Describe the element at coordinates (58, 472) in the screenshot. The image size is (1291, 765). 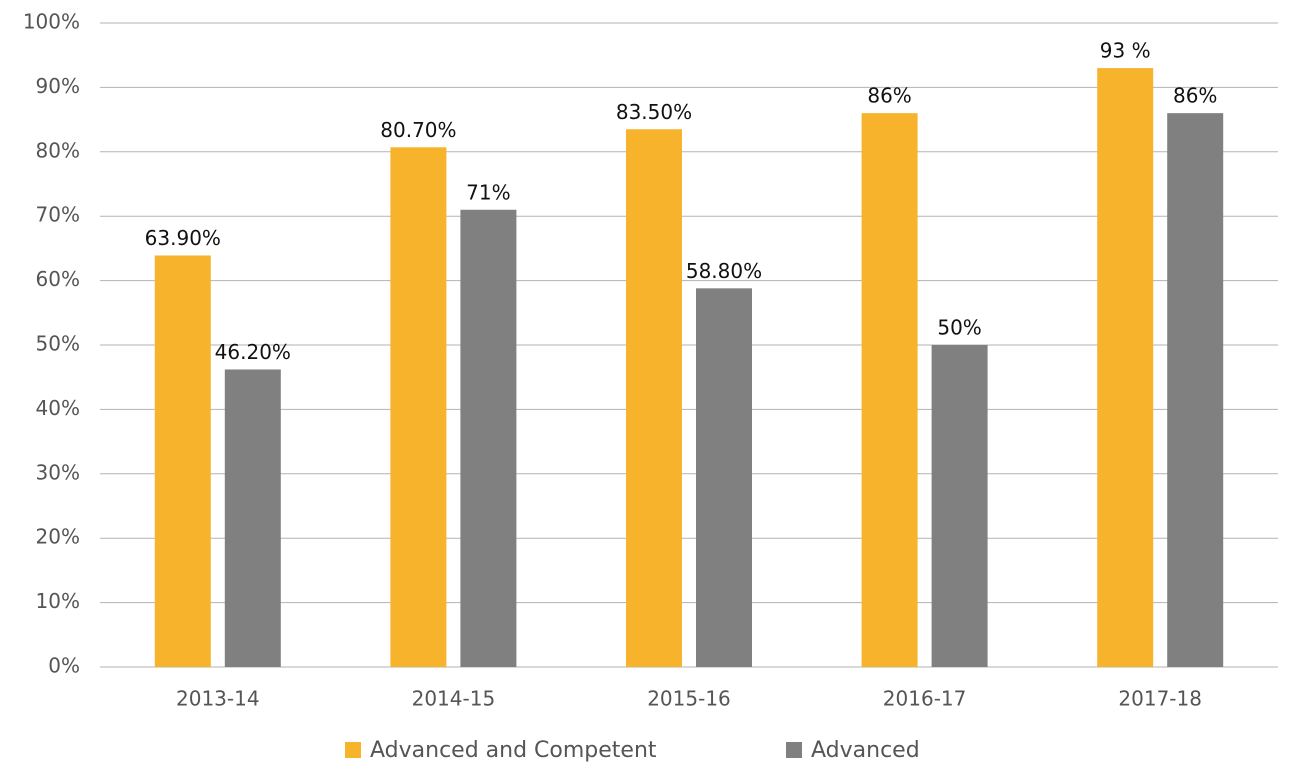
I see `y-tick-label: 30%` at that location.